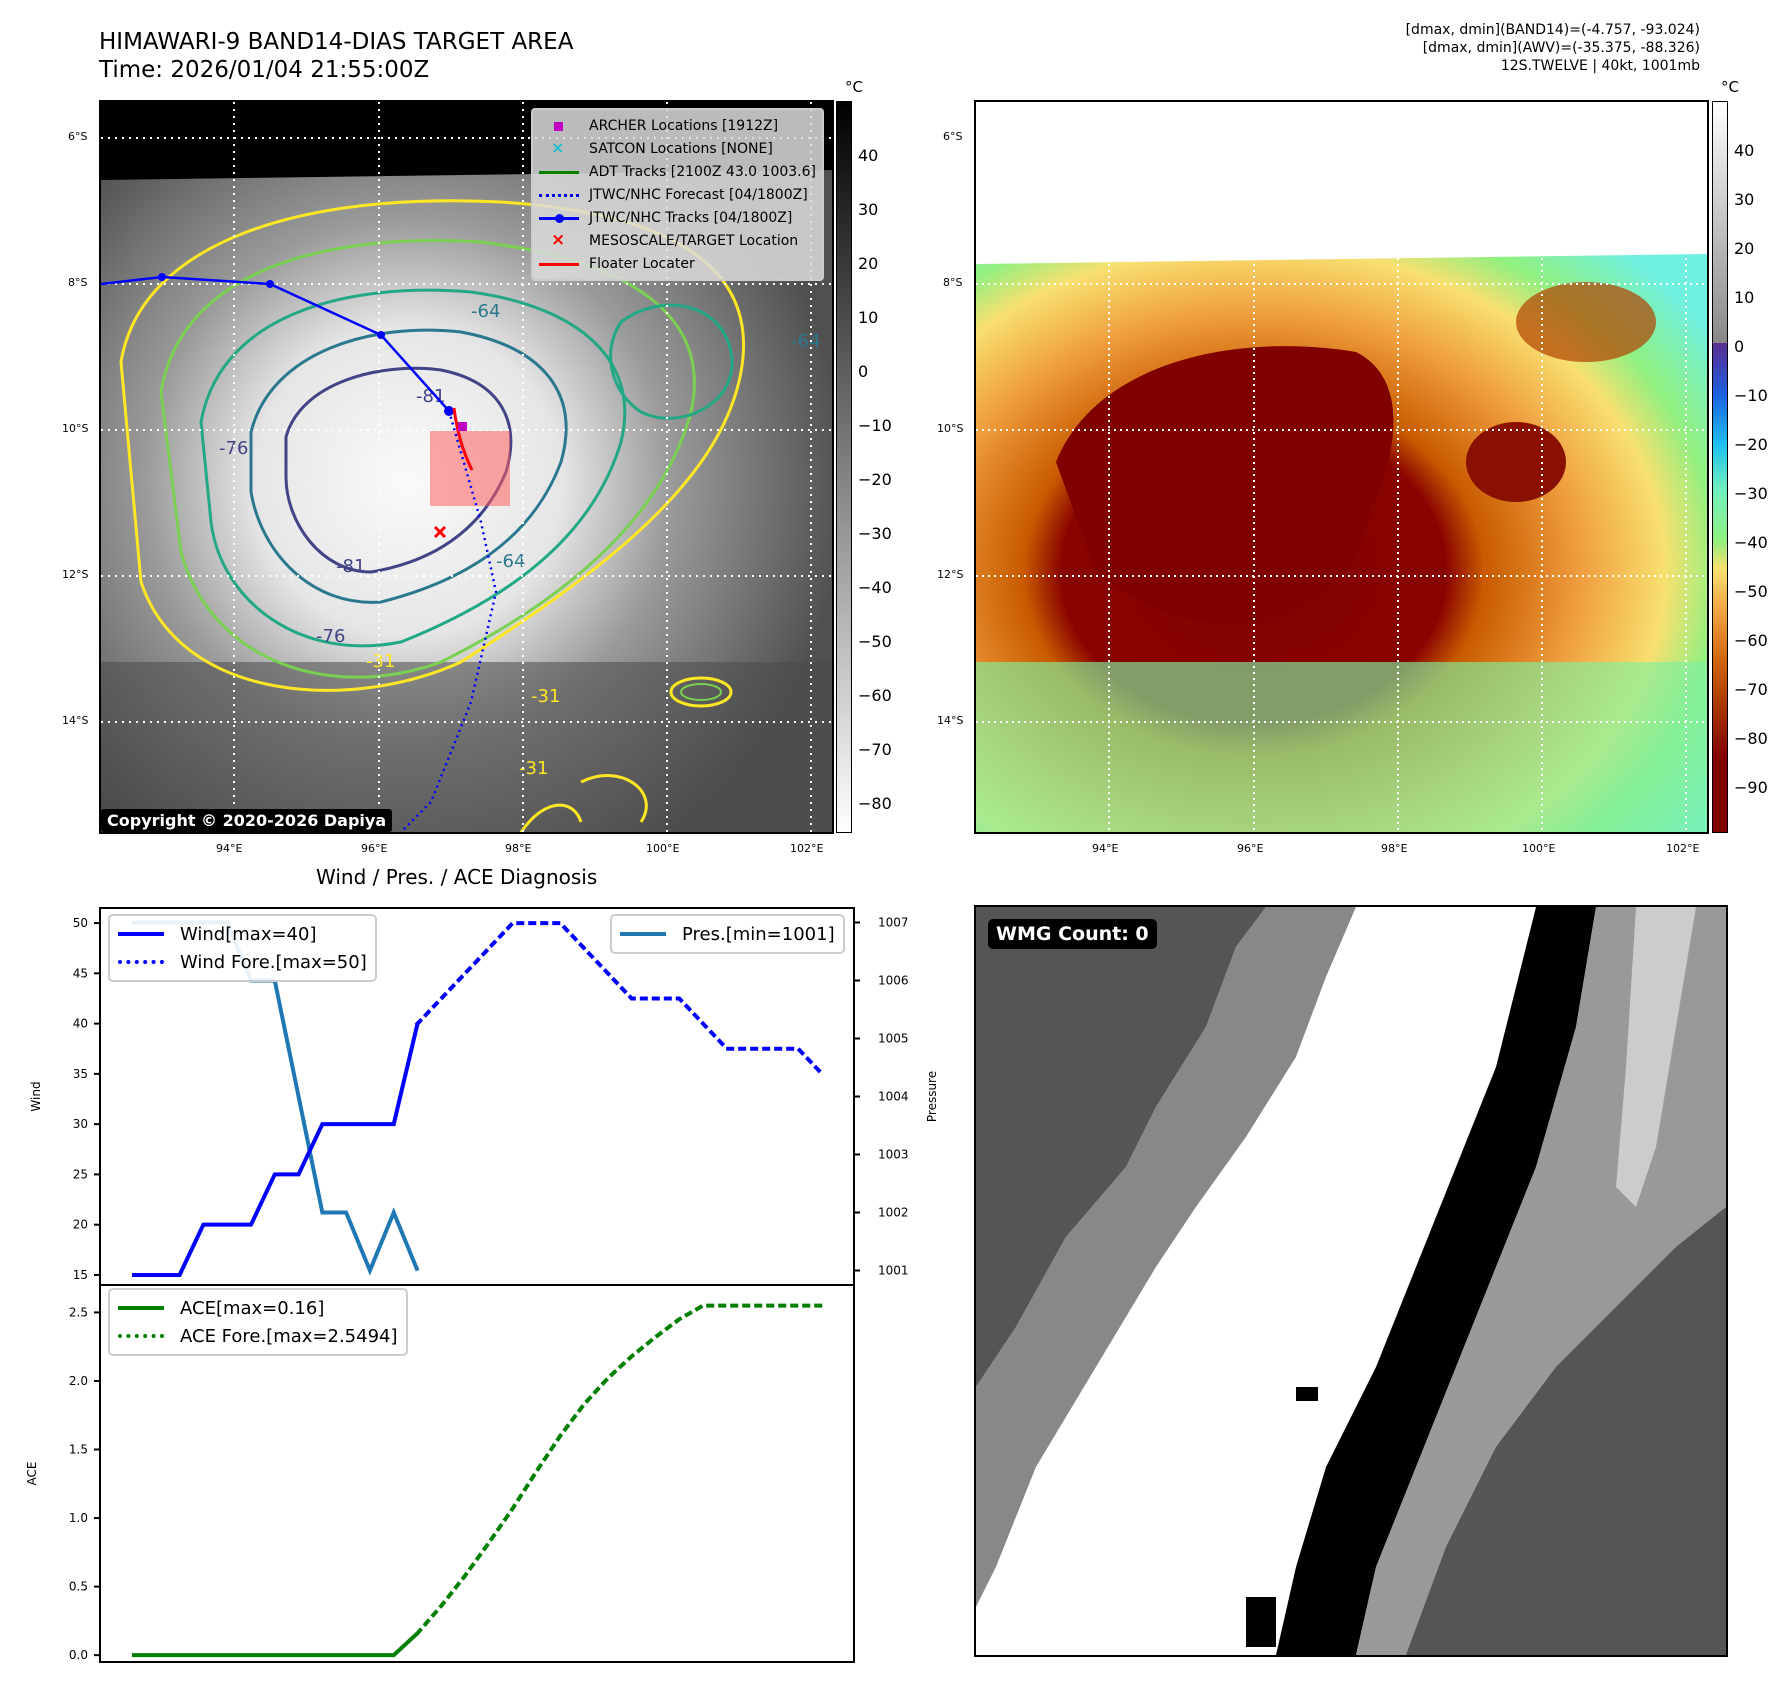 The height and width of the screenshot is (1690, 1792). I want to click on lon-tick: 98°E, so click(518, 848).